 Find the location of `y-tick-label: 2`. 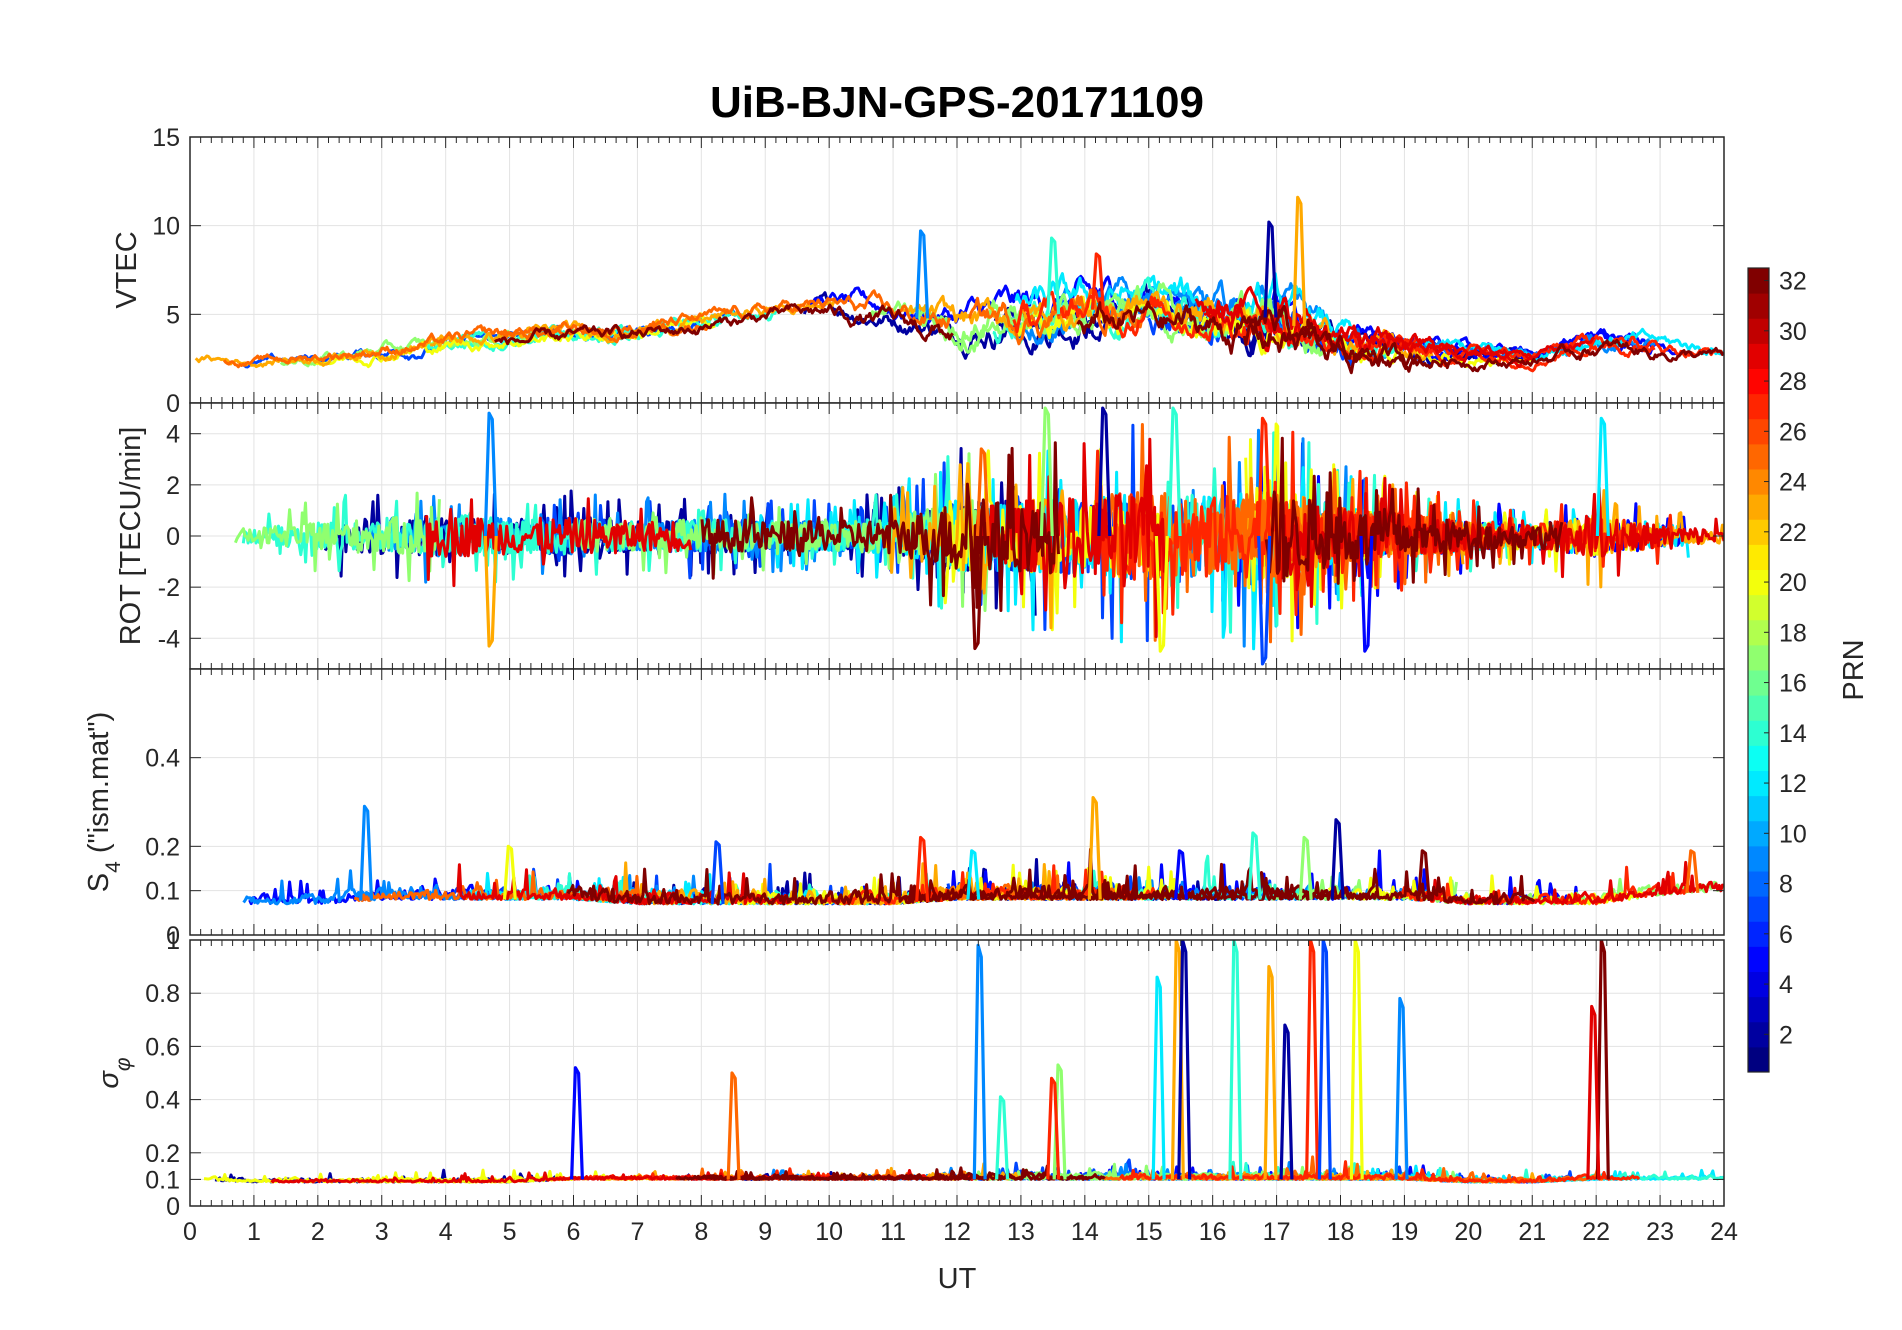

y-tick-label: 2 is located at coordinates (173, 486).